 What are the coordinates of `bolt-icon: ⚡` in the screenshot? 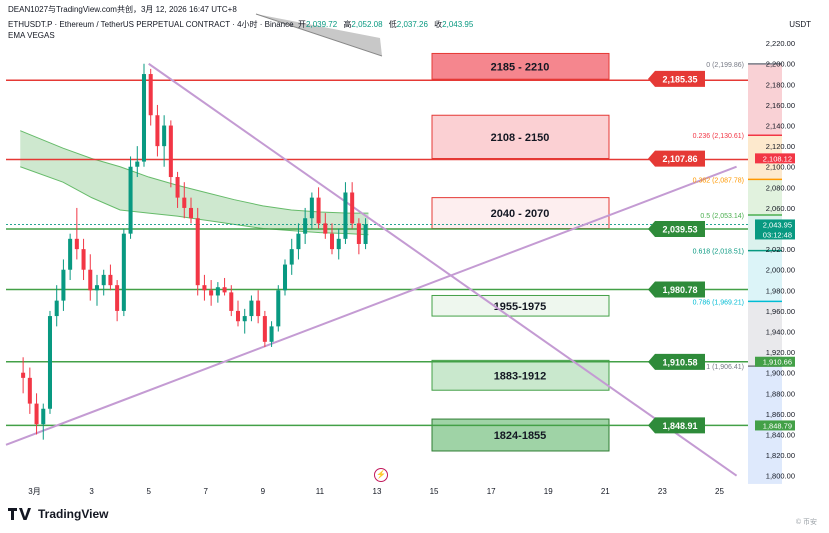 It's located at (381, 475).